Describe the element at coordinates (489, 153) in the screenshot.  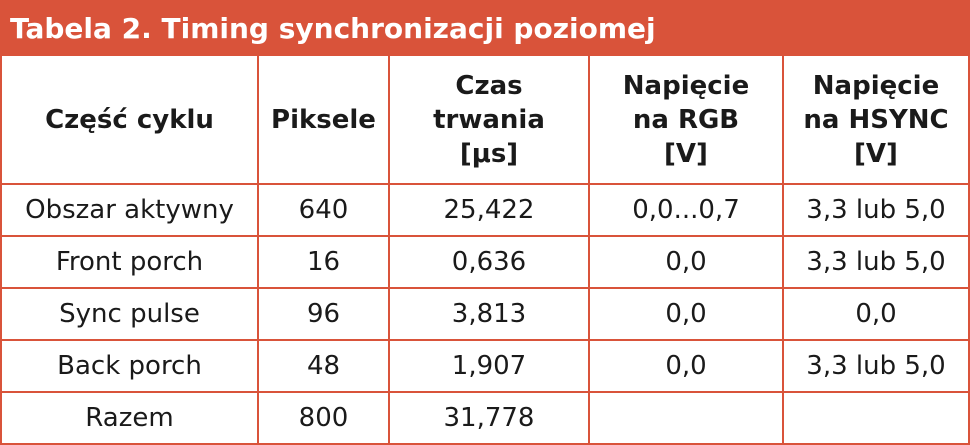
I see `header-line: [μs]` at that location.